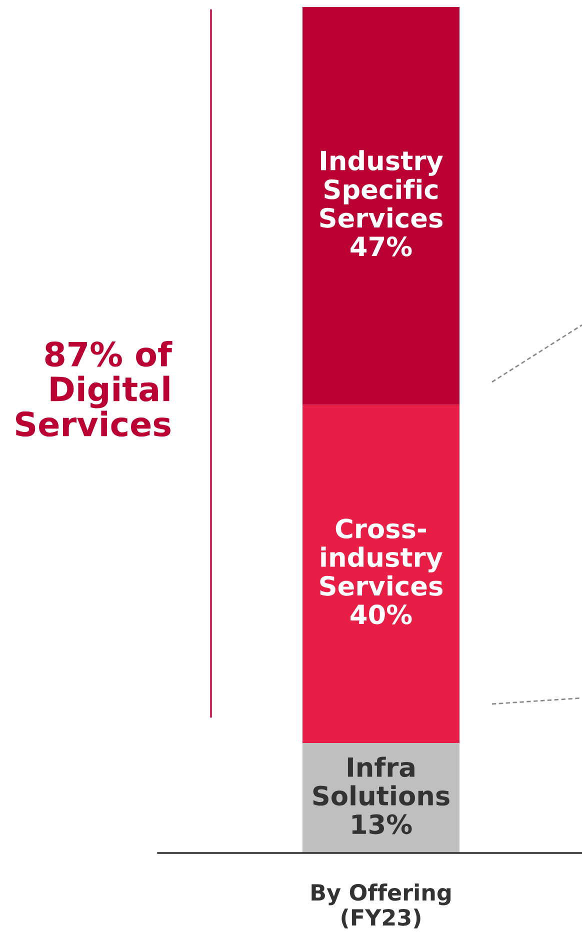 This screenshot has width=582, height=941. Describe the element at coordinates (381, 906) in the screenshot. I see `x-tick-label: By Offering (FY23)` at that location.